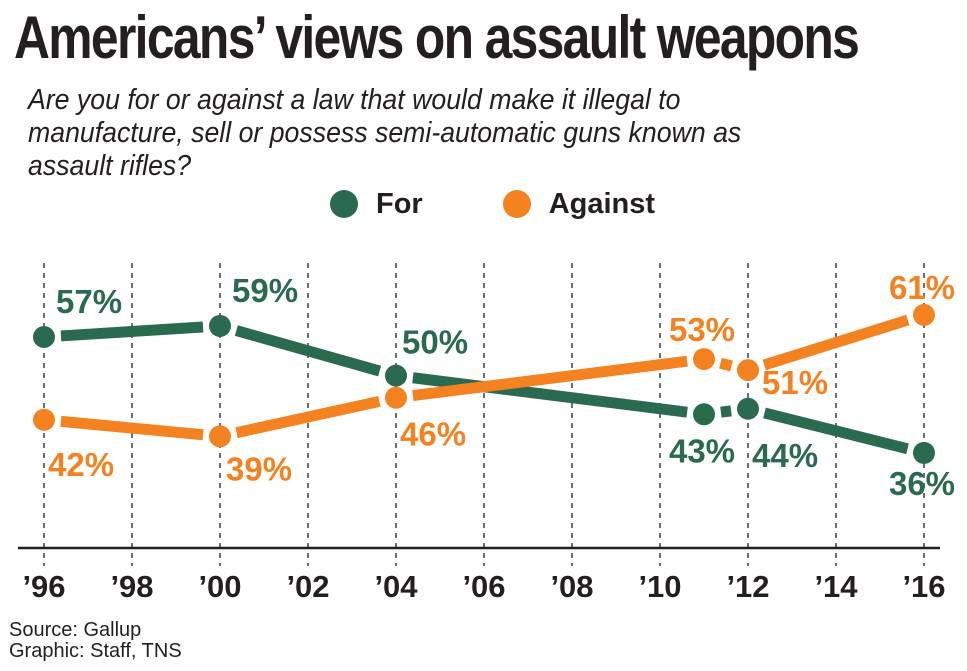  Describe the element at coordinates (219, 586) in the screenshot. I see `x-tick-label: ’00` at that location.